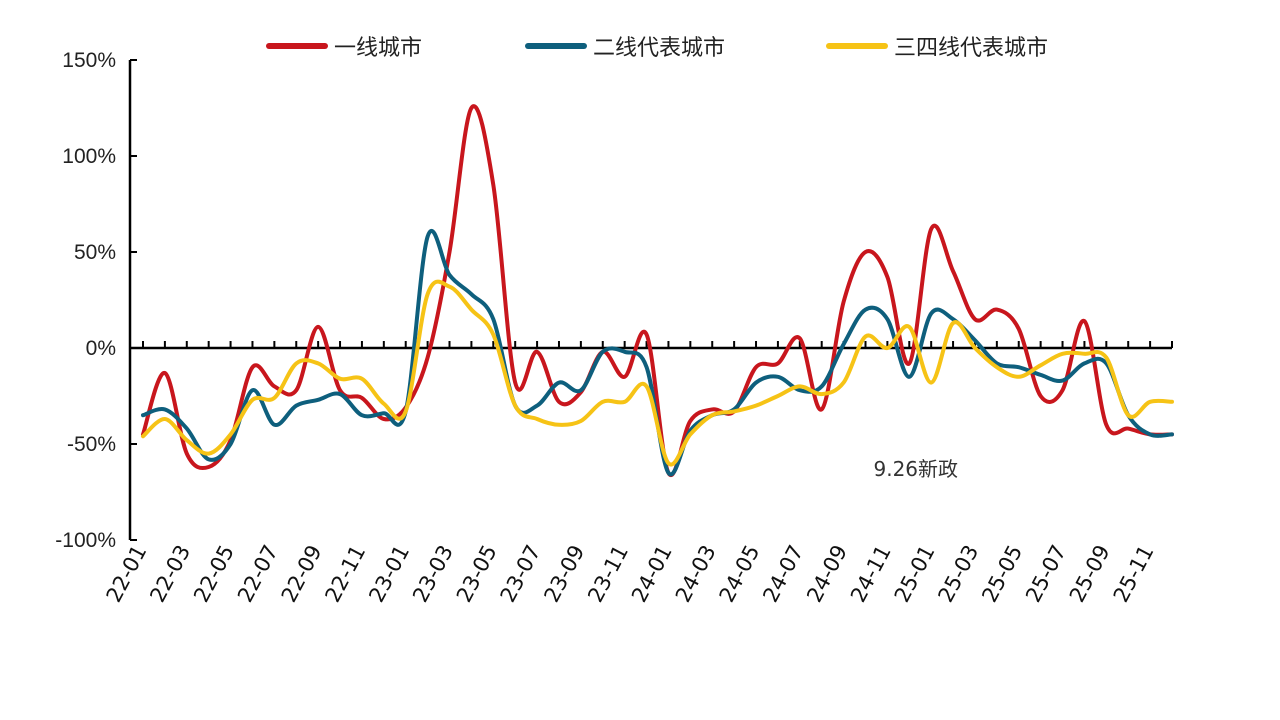  Describe the element at coordinates (556, 46) in the screenshot. I see `legend-swatch-tier2` at that location.